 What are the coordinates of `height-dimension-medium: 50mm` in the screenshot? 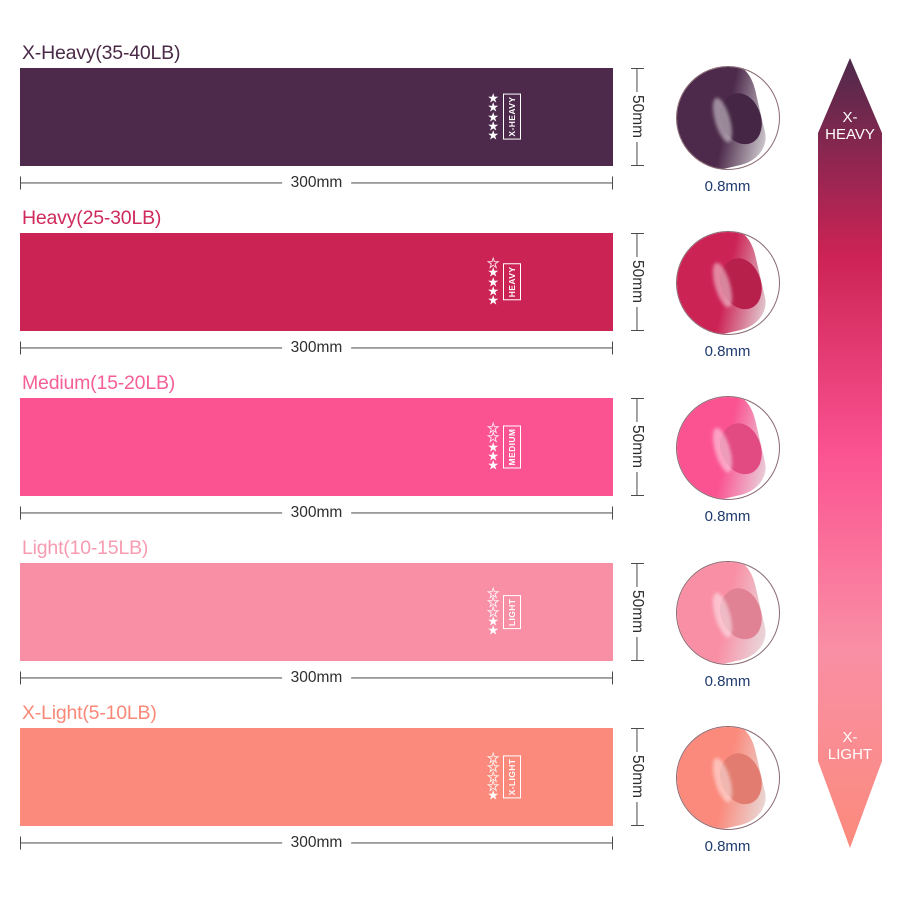 It's located at (637, 447).